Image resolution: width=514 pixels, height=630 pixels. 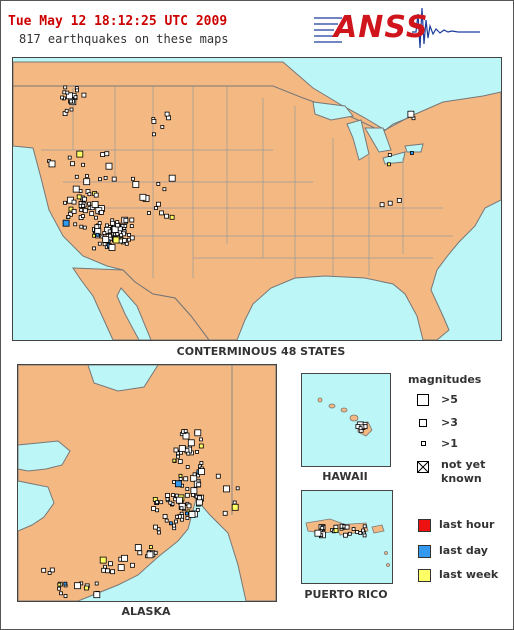 What do you see at coordinates (381, 27) in the screenshot?
I see `logo-text: ANSS` at bounding box center [381, 27].